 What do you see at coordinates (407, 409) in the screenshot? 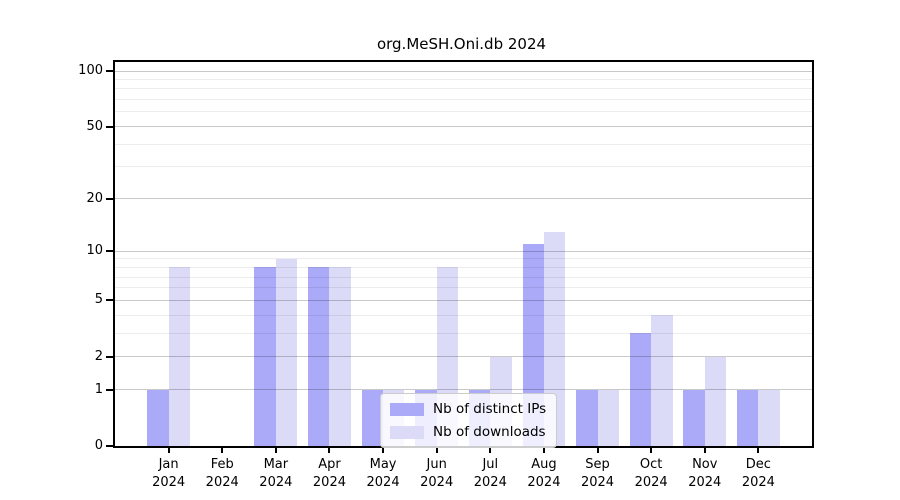
I see `legend-swatch-distinct-ips` at bounding box center [407, 409].